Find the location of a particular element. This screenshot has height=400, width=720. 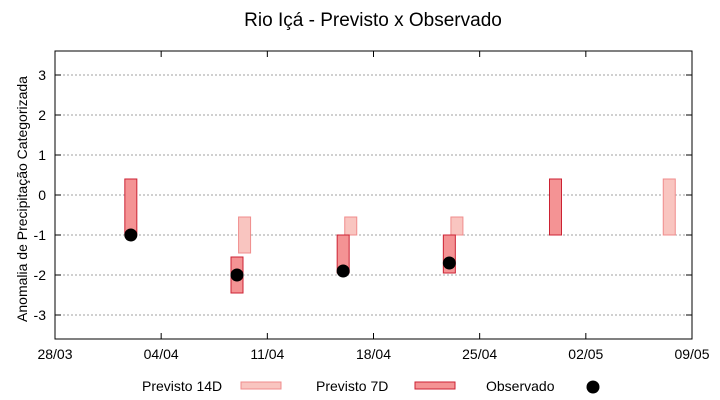

y-tick-label: 3 is located at coordinates (42, 75).